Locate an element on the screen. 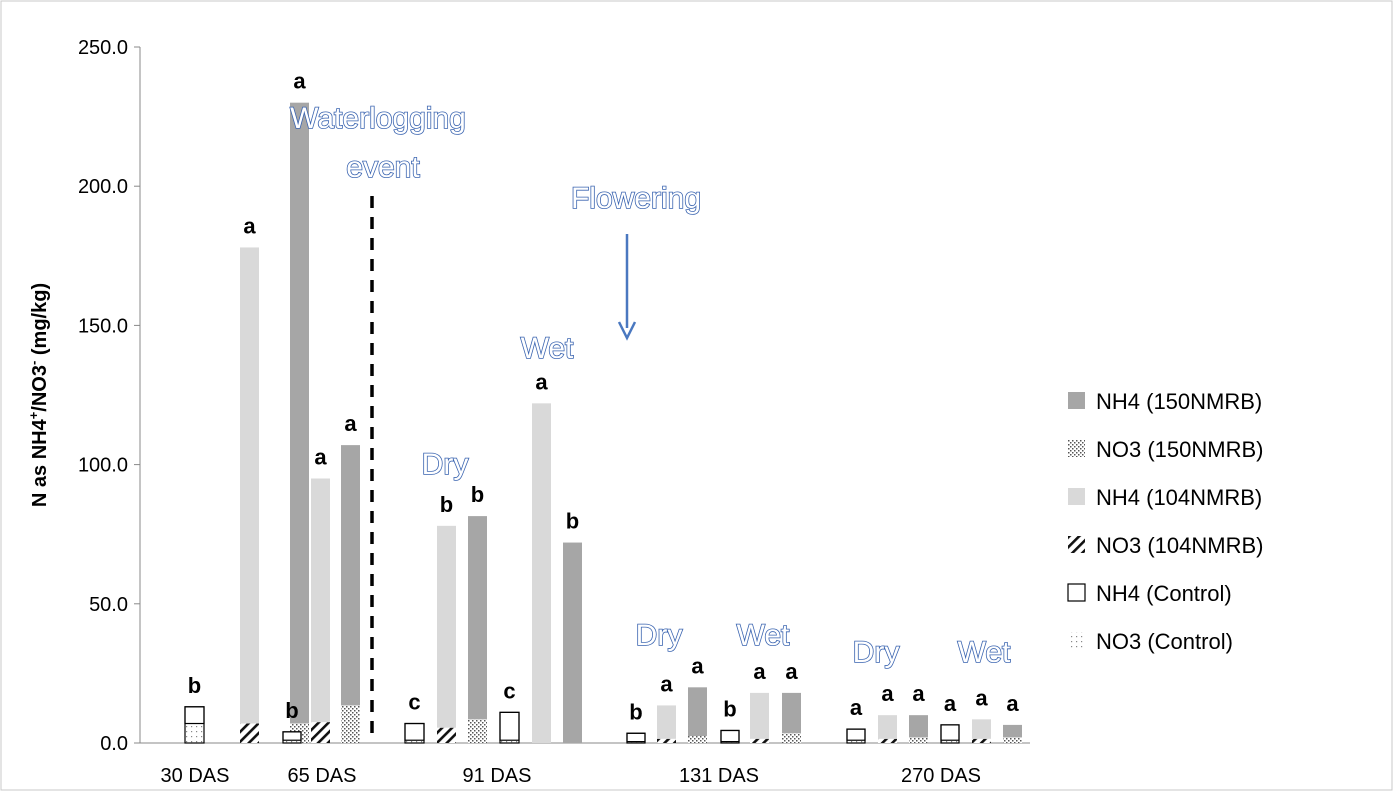  legend-label: NO3 (150NMRB) is located at coordinates (1179, 449).